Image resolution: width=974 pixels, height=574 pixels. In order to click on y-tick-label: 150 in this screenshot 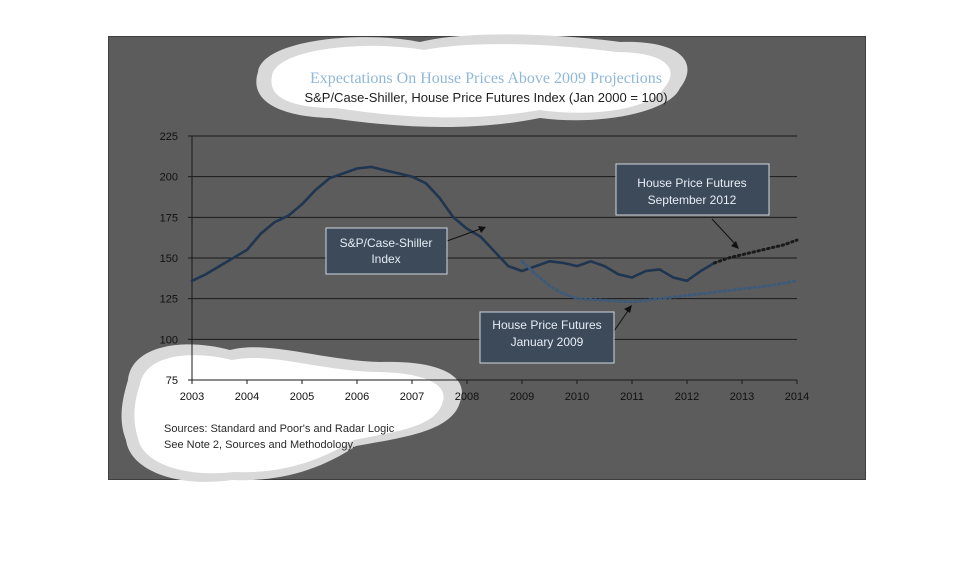, I will do `click(169, 259)`.